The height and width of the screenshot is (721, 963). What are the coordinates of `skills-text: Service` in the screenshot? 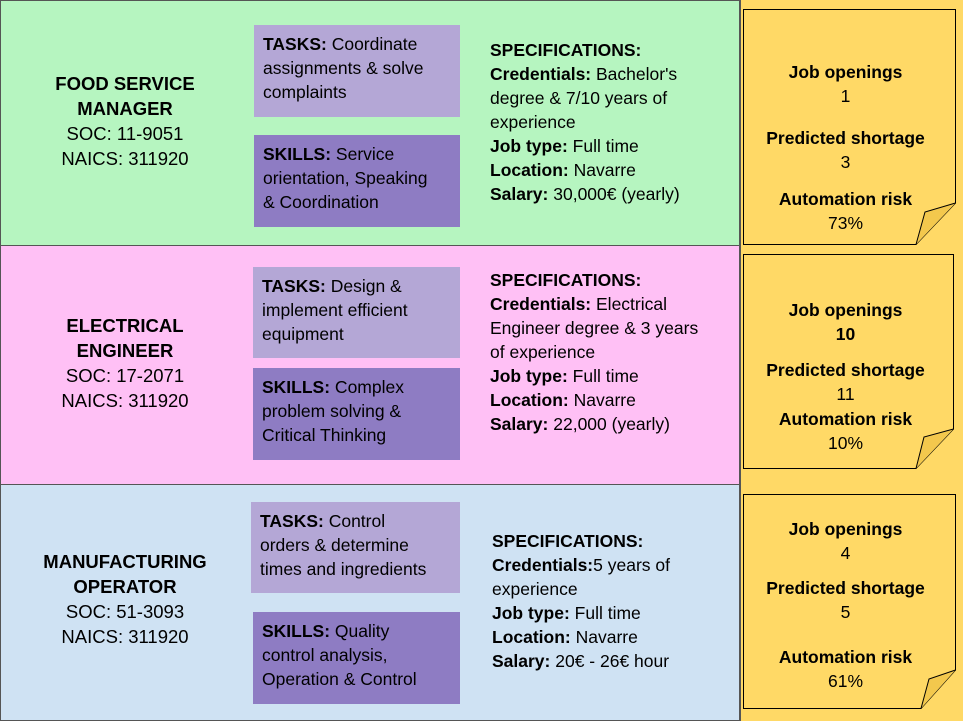 It's located at (363, 154).